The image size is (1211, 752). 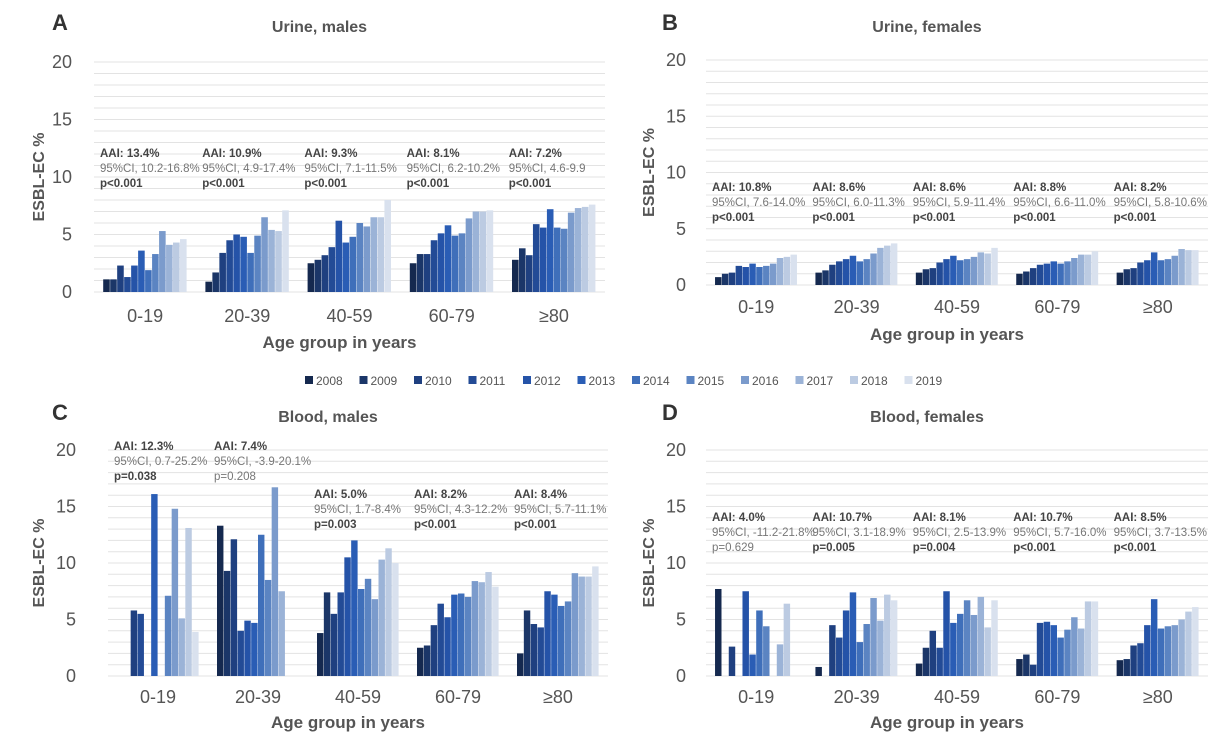 I want to click on aai-annotation: AAI: 8.2% 95%CI, 4.3-12.2% p<0.001, so click(x=460, y=510).